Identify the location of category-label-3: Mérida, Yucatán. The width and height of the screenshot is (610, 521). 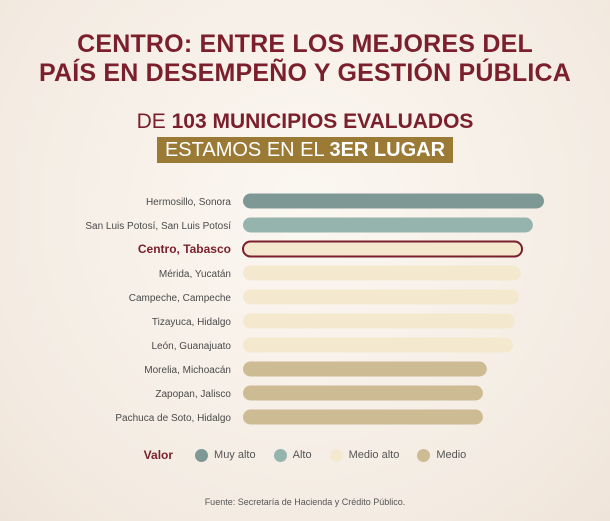
(195, 274).